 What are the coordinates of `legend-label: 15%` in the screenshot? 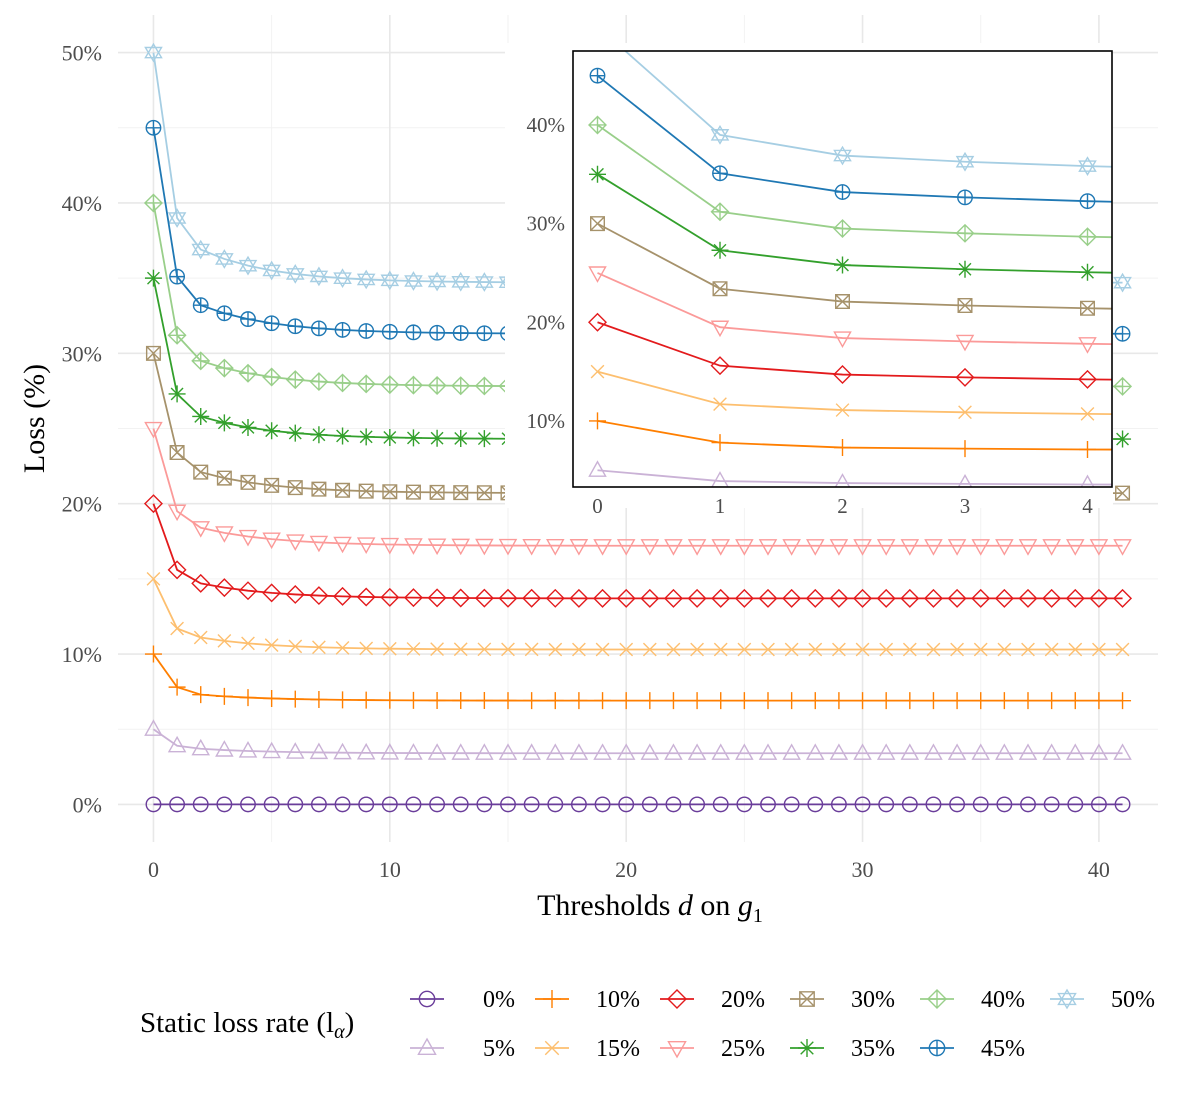 It's located at (618, 1049).